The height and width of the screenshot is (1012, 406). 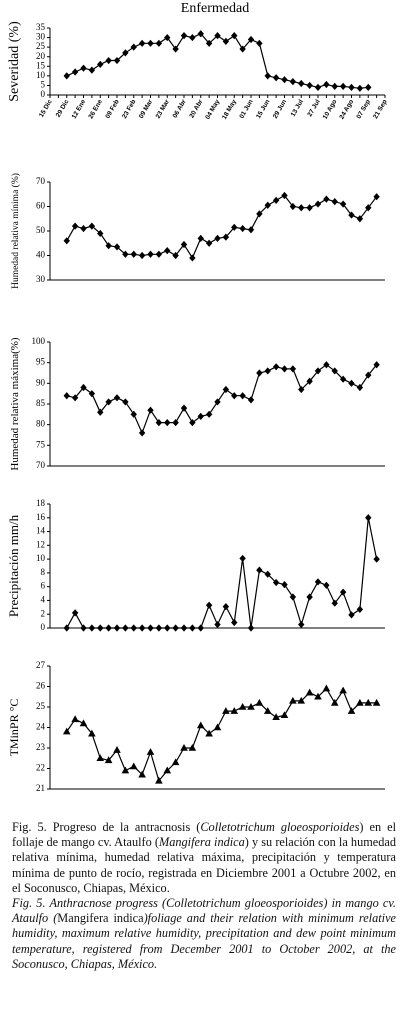 What do you see at coordinates (41, 46) in the screenshot?
I see `y-tick-label: 25` at bounding box center [41, 46].